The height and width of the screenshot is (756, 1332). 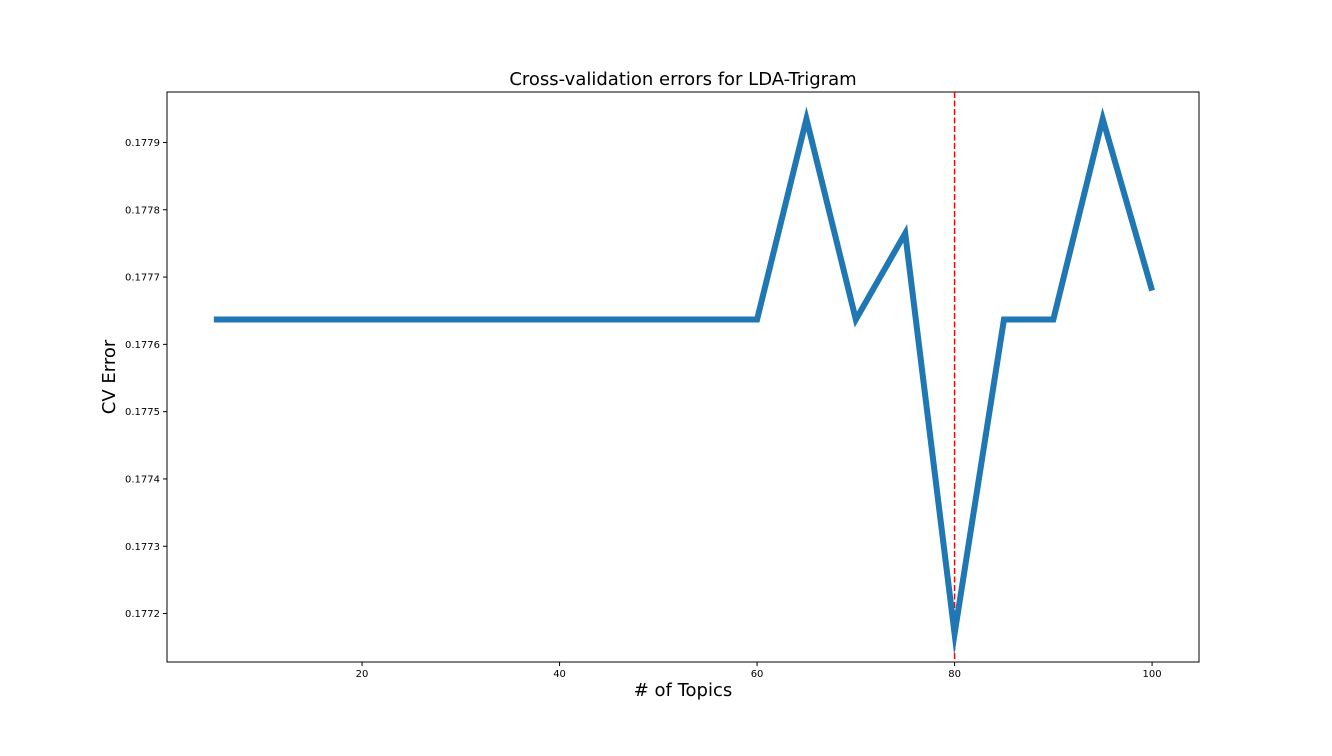 What do you see at coordinates (954, 674) in the screenshot?
I see `x-tick-label: 80` at bounding box center [954, 674].